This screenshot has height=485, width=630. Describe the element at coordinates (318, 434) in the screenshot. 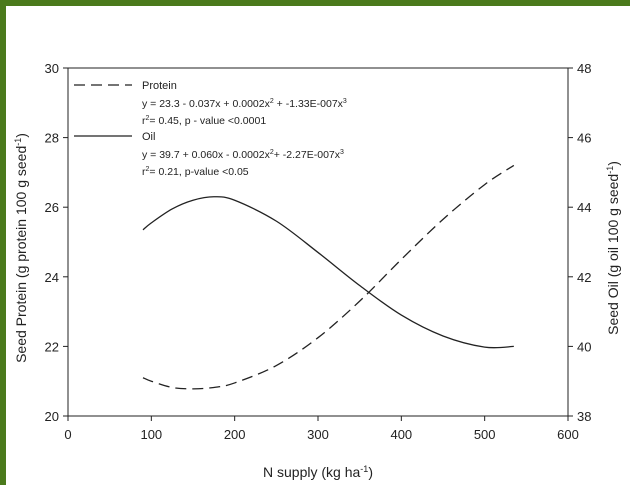

I see `x-tick-label: 300` at that location.